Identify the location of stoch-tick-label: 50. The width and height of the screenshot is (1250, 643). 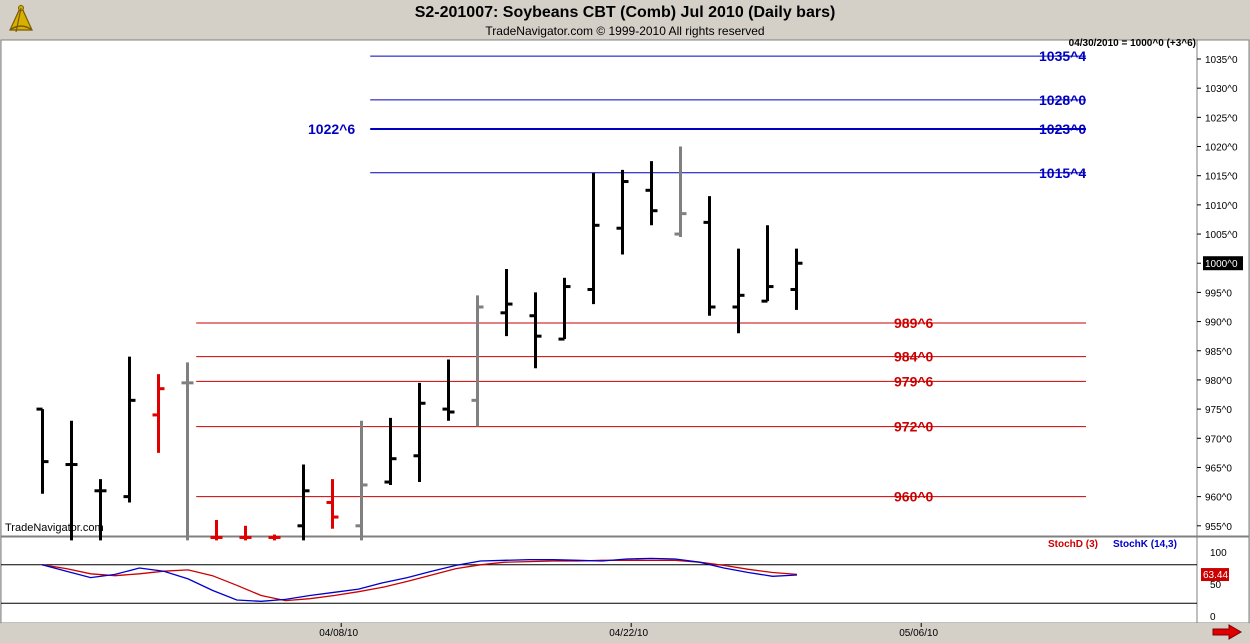
(1216, 585).